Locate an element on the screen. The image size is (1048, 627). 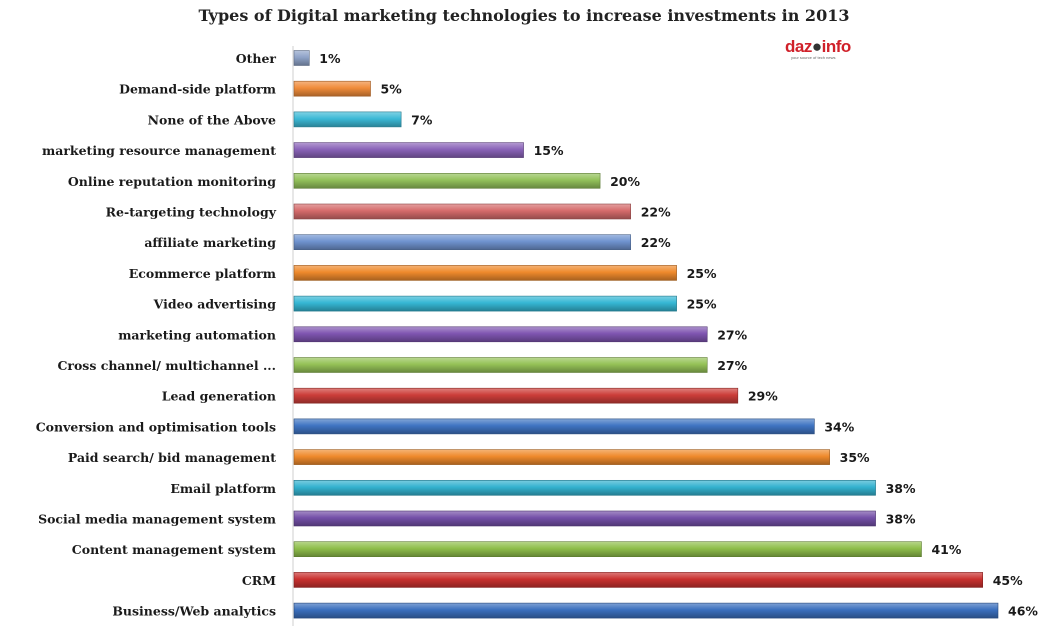
data-label: 46% is located at coordinates (1023, 611).